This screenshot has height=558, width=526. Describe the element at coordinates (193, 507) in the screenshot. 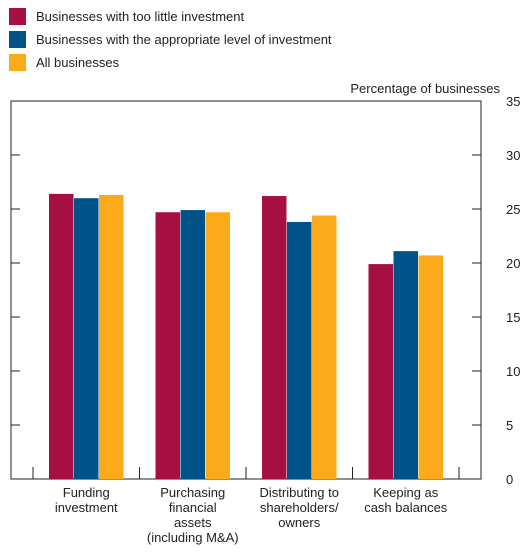

I see `x-tick-label: financial` at that location.